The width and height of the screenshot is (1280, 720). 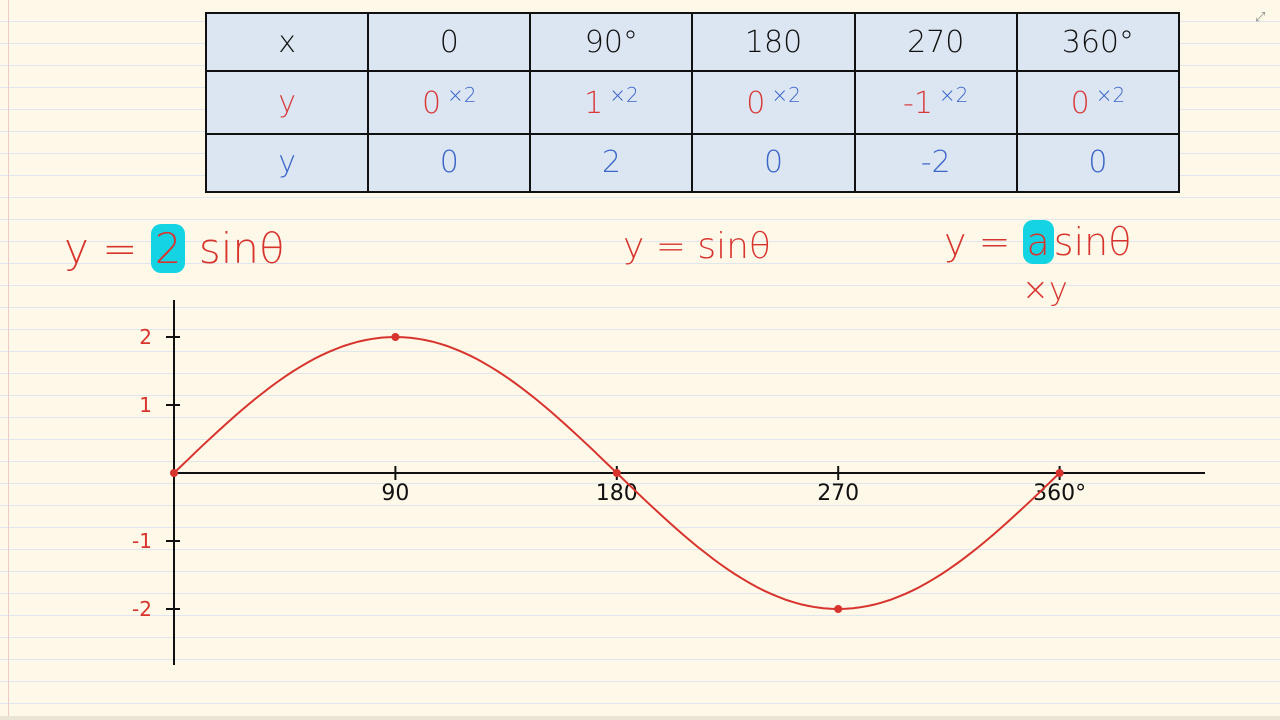 What do you see at coordinates (1260, 17) in the screenshot?
I see `expand-icon: ⤢` at bounding box center [1260, 17].